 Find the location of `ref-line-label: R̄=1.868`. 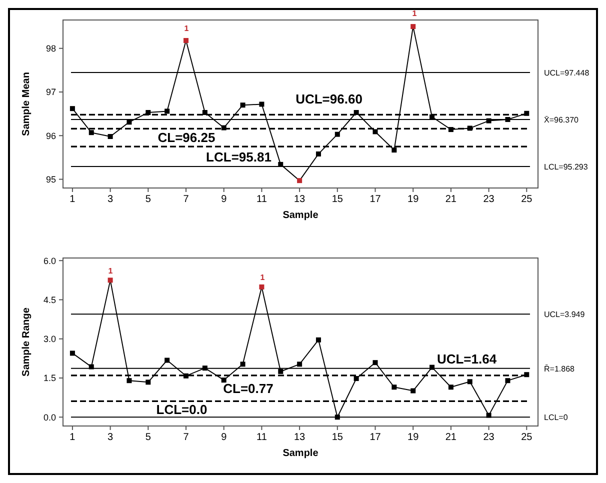

ref-line-label: R̄=1.868 is located at coordinates (560, 369).